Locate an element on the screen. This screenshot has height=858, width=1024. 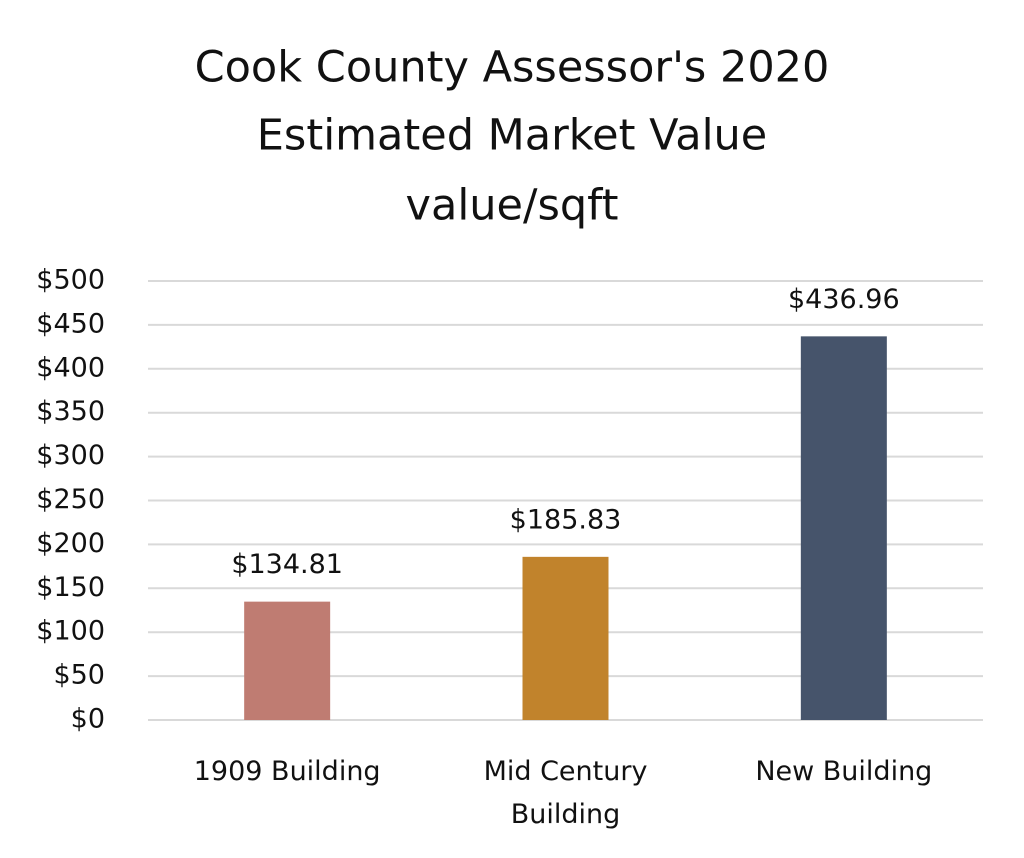
chart-title: Cook County Assessor's 2020 is located at coordinates (512, 68).